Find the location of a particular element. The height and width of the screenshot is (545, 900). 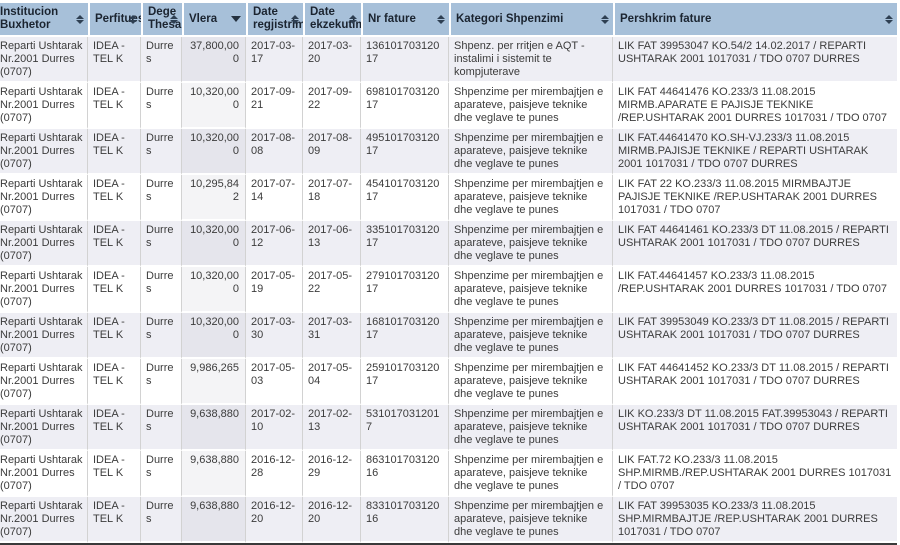

cell-date-ekzekutimi: 2017-03-20 is located at coordinates (332, 60).